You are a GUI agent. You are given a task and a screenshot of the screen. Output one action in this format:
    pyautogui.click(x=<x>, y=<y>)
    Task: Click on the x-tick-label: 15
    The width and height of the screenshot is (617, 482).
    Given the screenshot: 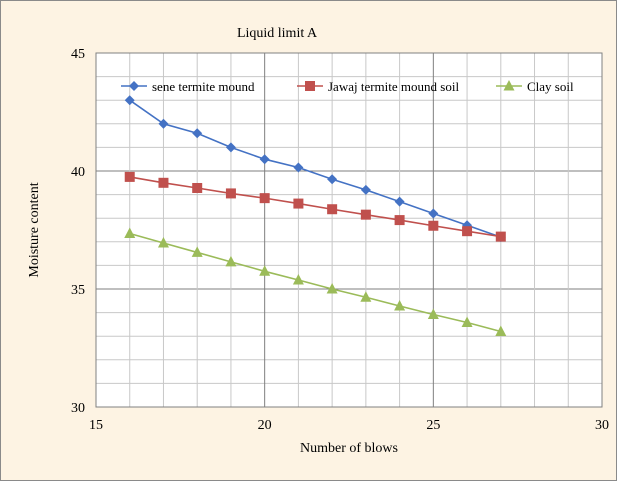 What is the action you would take?
    pyautogui.click(x=96, y=425)
    